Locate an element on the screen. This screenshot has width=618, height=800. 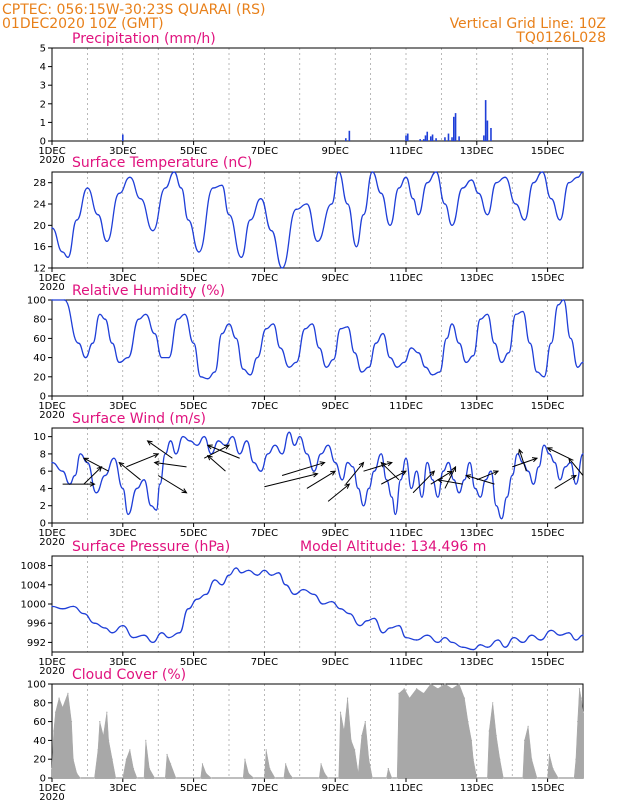
x-tick-label: 9DEC is located at coordinates (335, 788).